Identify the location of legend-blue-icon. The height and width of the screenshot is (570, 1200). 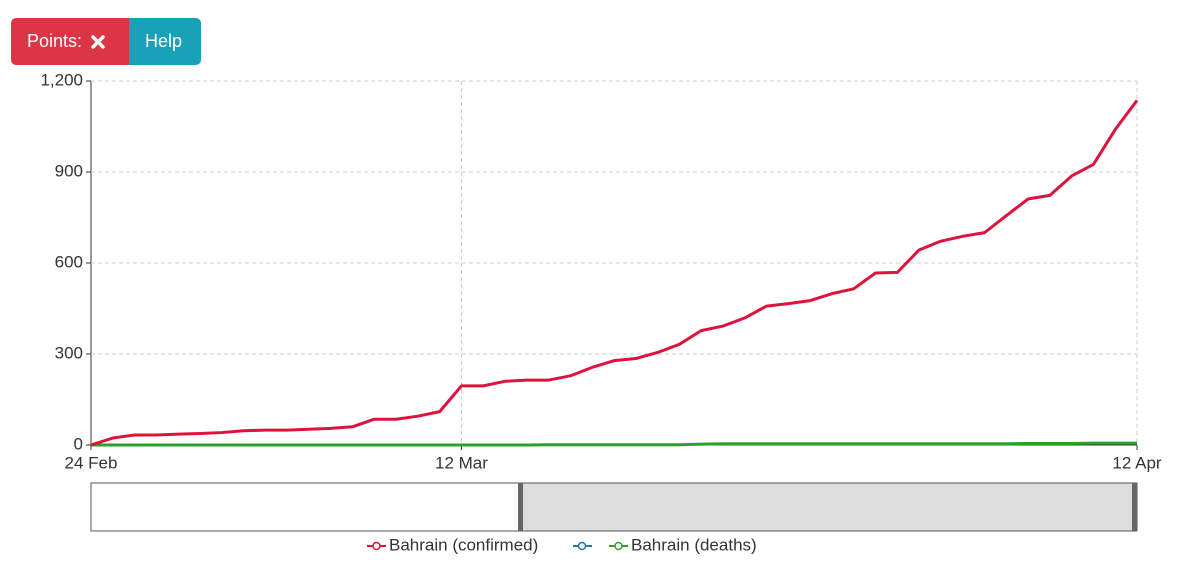
(582, 546).